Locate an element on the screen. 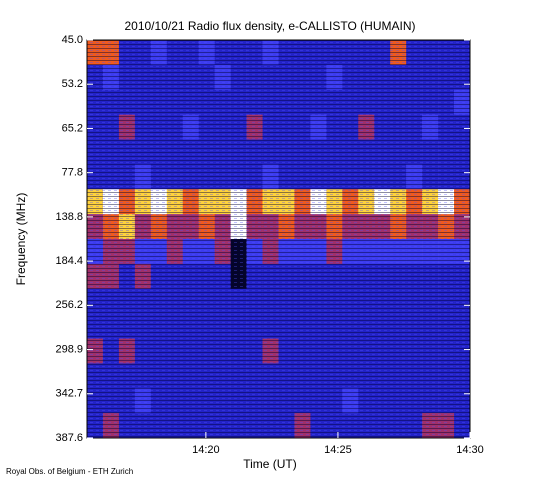 The image size is (540, 485). y-tick-label: 53.2 is located at coordinates (72, 84).